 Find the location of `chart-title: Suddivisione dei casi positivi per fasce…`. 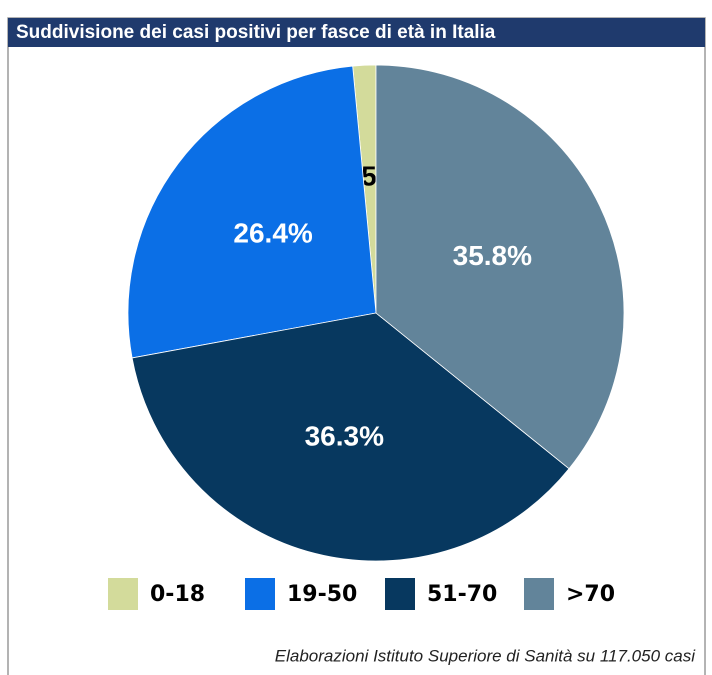

chart-title: Suddivisione dei casi positivi per fasce… is located at coordinates (256, 32).